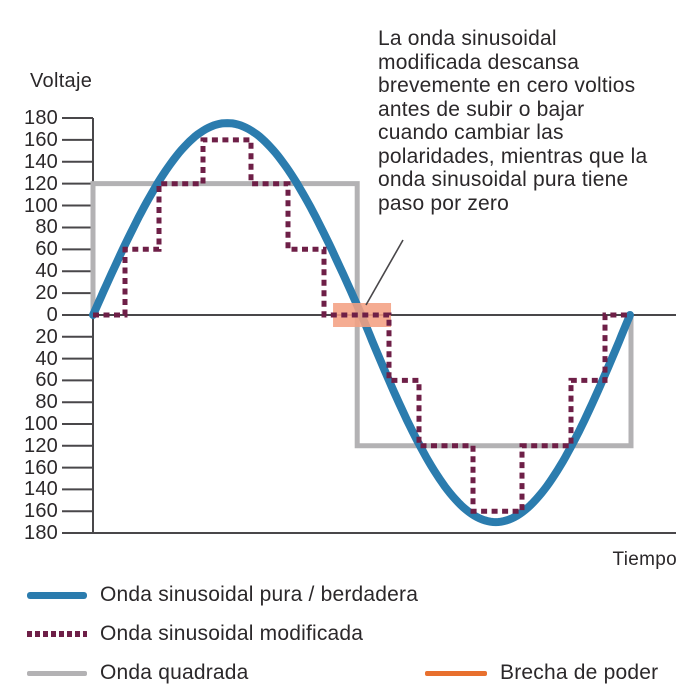 This screenshot has width=700, height=700. I want to click on modified-sine-wave-swatch, so click(57, 634).